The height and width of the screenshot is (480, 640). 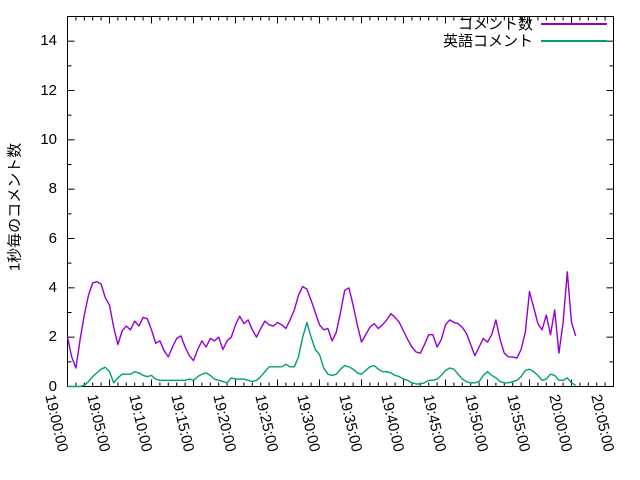 I want to click on y-axis-tick-label: 0, so click(x=52, y=386).